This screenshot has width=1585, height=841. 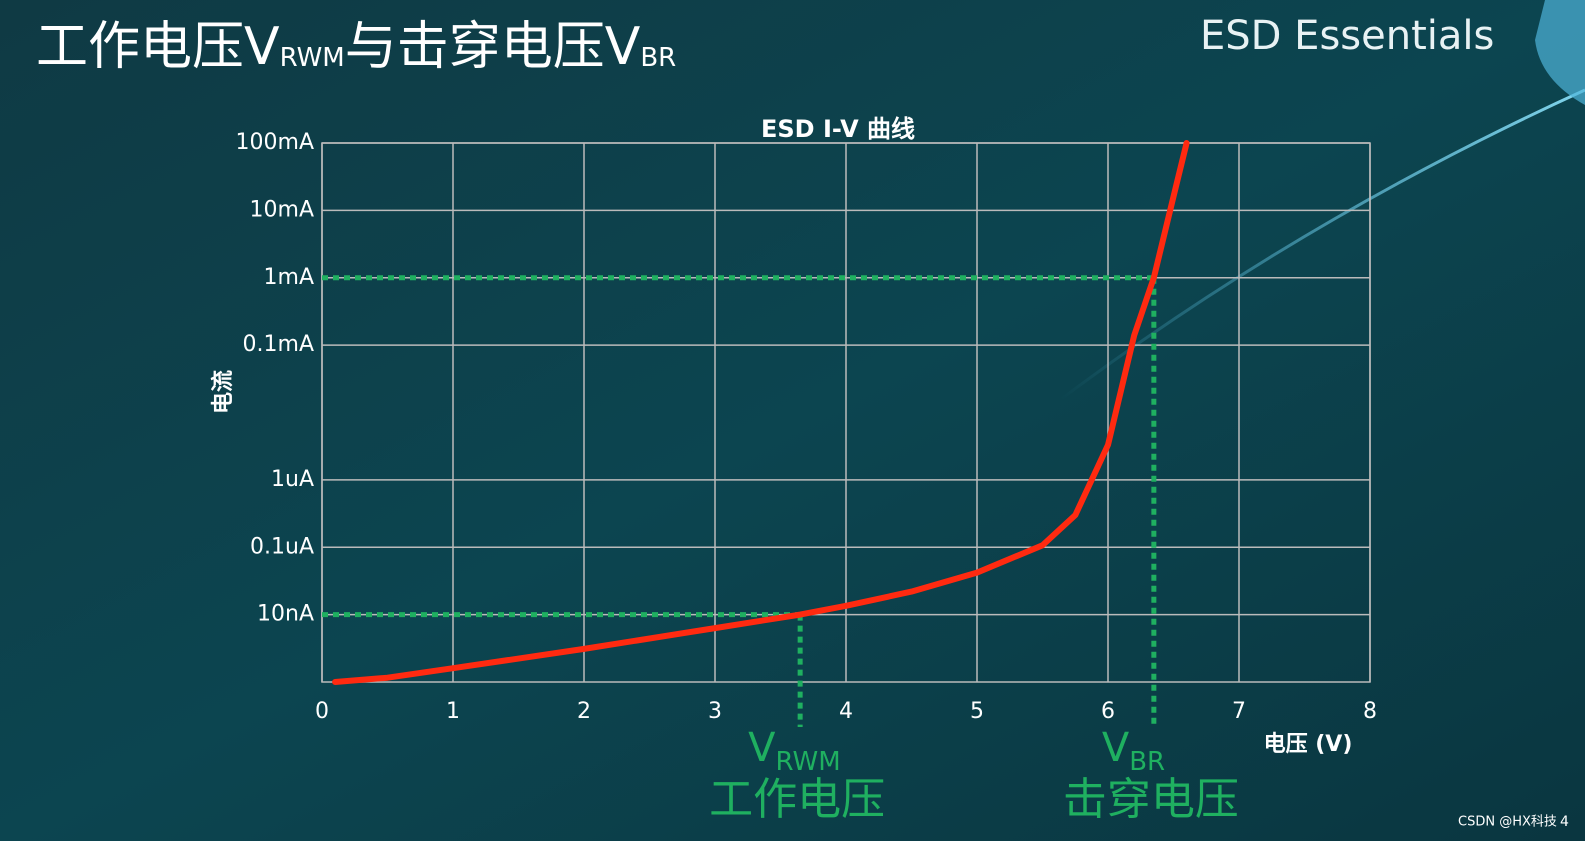 I want to click on y-tick-label: 1uA, so click(x=292, y=479).